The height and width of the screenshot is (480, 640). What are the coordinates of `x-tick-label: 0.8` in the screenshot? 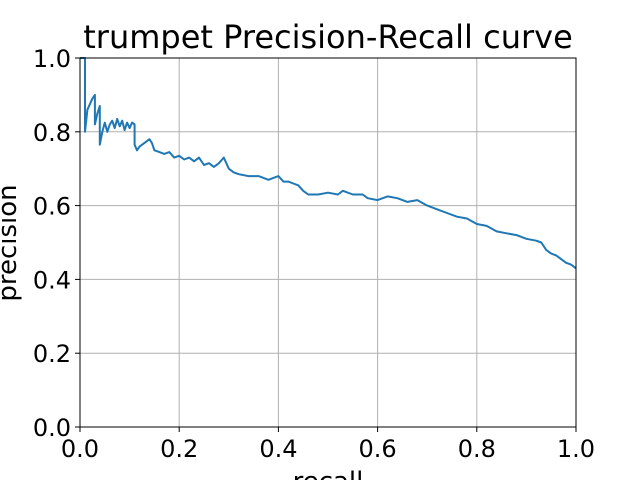 It's located at (477, 449).